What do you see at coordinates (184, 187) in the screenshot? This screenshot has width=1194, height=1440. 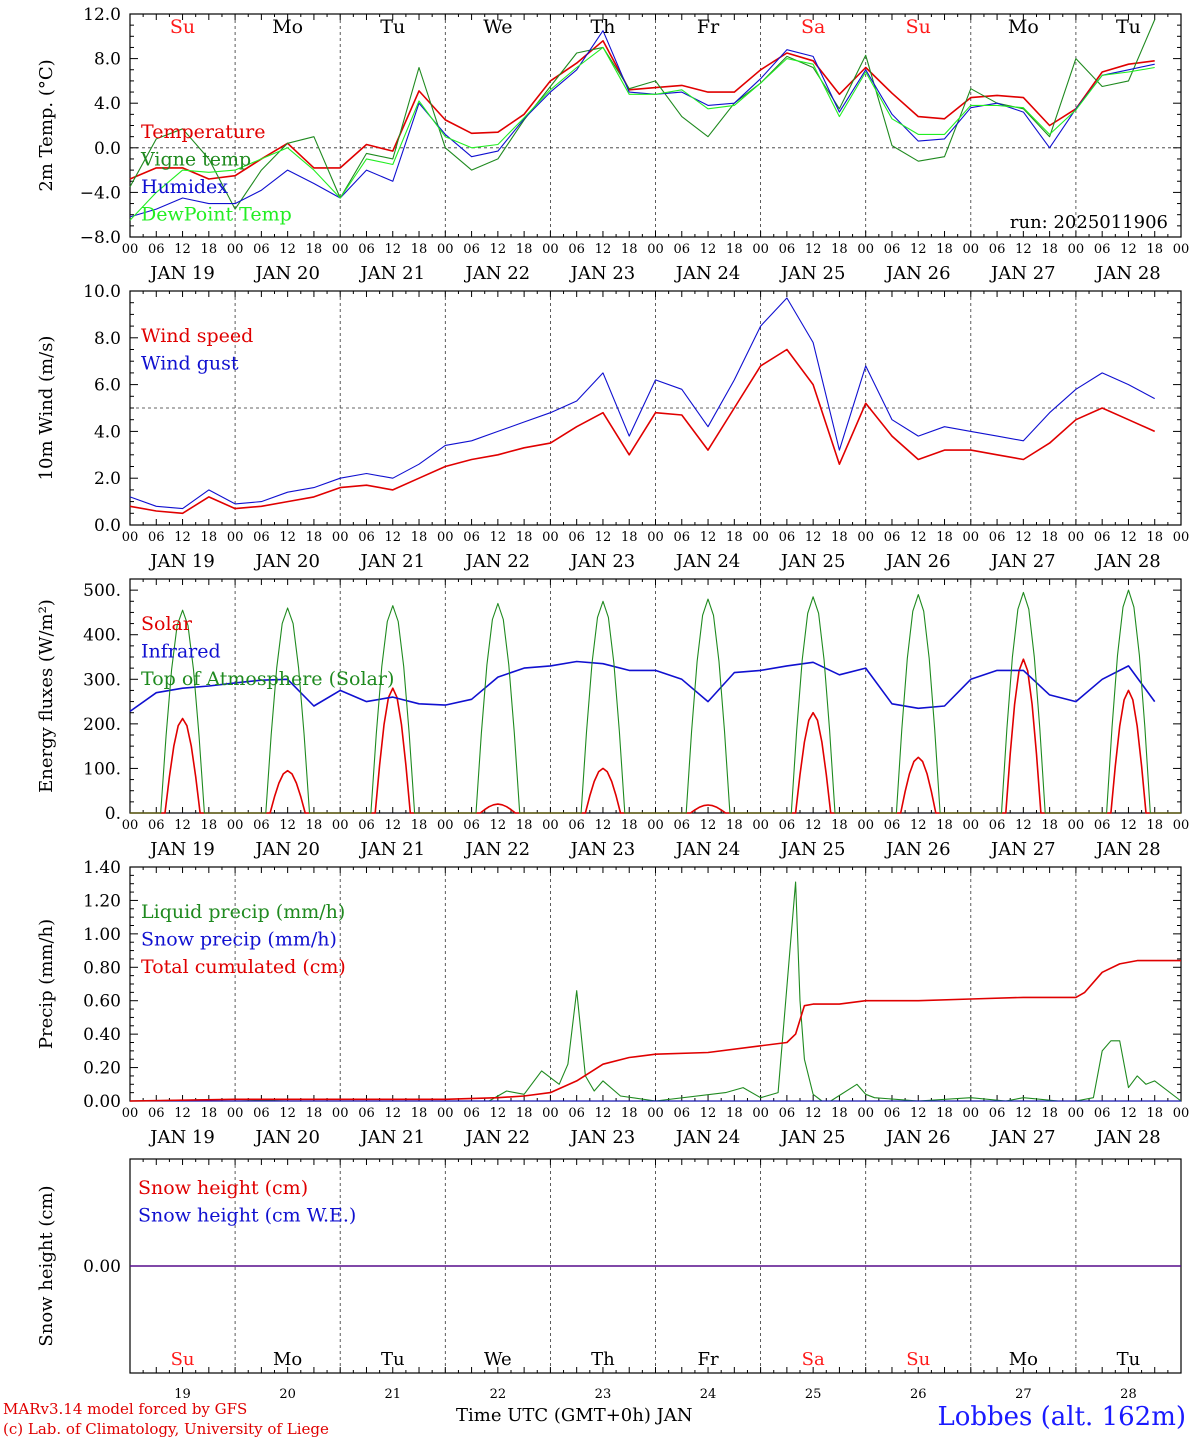 I see `legend-entry: Humidex` at bounding box center [184, 187].